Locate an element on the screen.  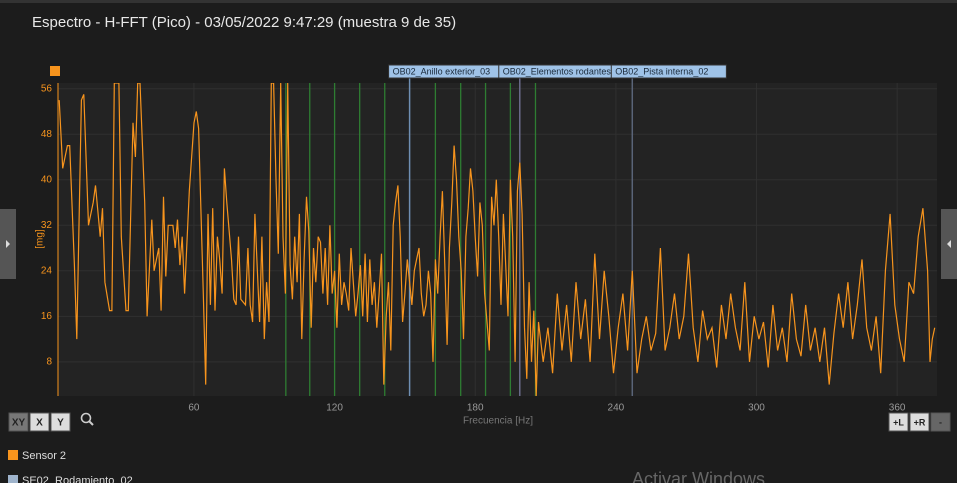
zoom-icon is located at coordinates (86, 418).